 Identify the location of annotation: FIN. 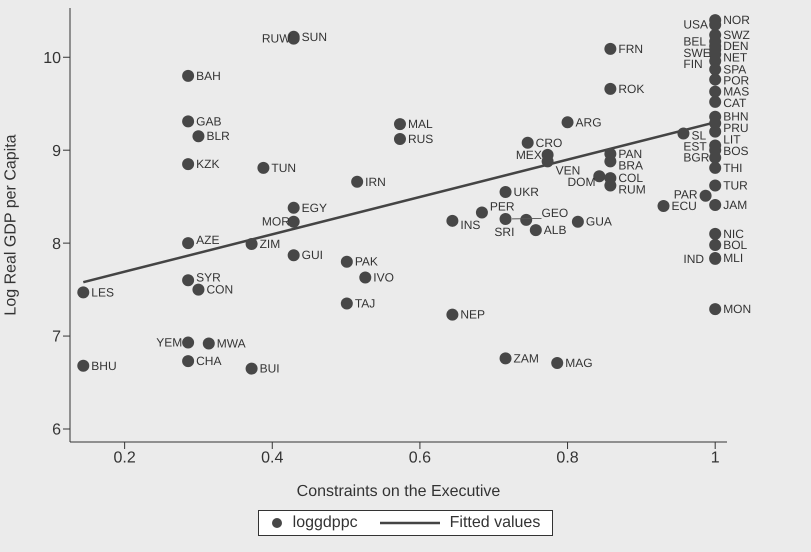
(693, 63).